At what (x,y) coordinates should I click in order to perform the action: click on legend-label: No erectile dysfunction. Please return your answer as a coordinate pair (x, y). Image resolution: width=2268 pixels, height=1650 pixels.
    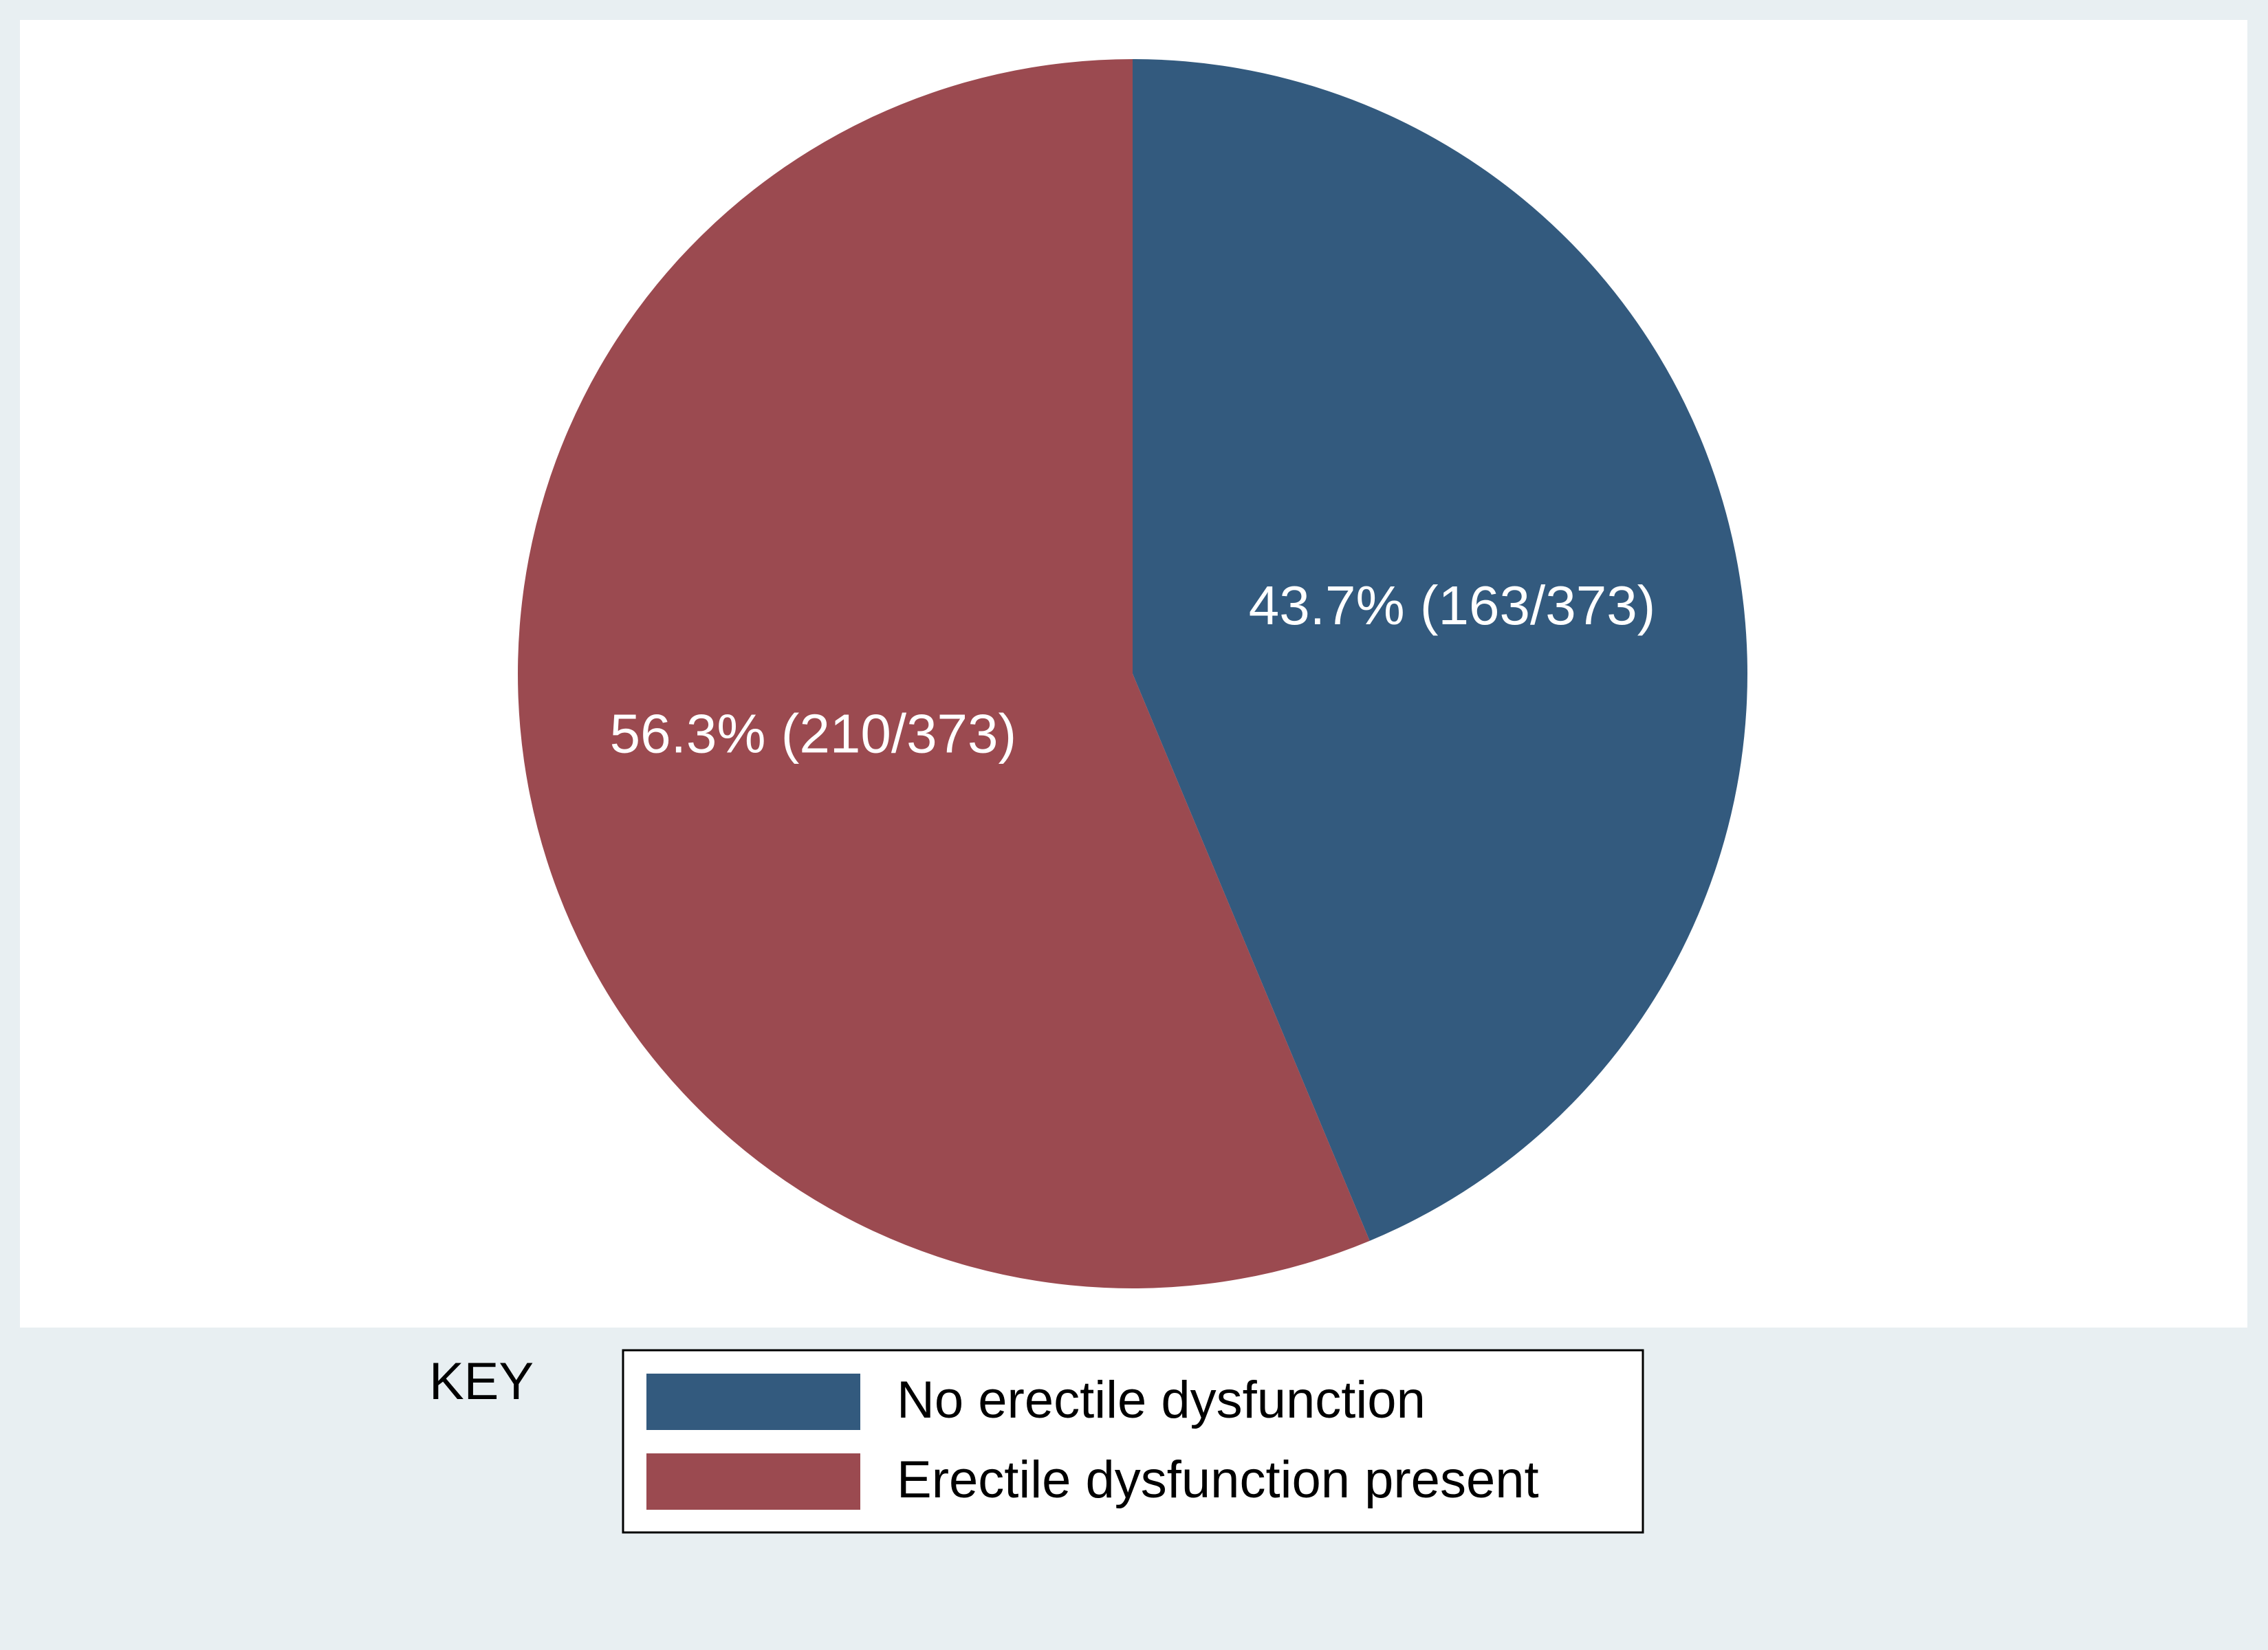
    Looking at the image, I should click on (1161, 1400).